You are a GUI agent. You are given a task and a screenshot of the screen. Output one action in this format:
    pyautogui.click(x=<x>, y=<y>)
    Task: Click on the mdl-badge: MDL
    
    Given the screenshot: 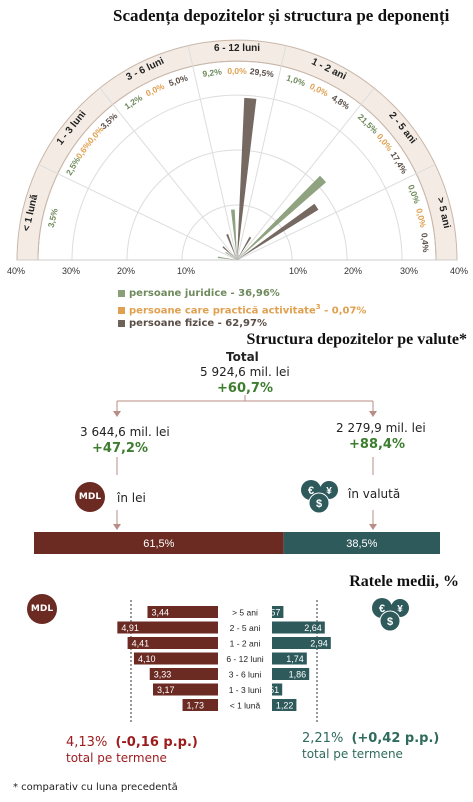 What is the action you would take?
    pyautogui.click(x=90, y=497)
    